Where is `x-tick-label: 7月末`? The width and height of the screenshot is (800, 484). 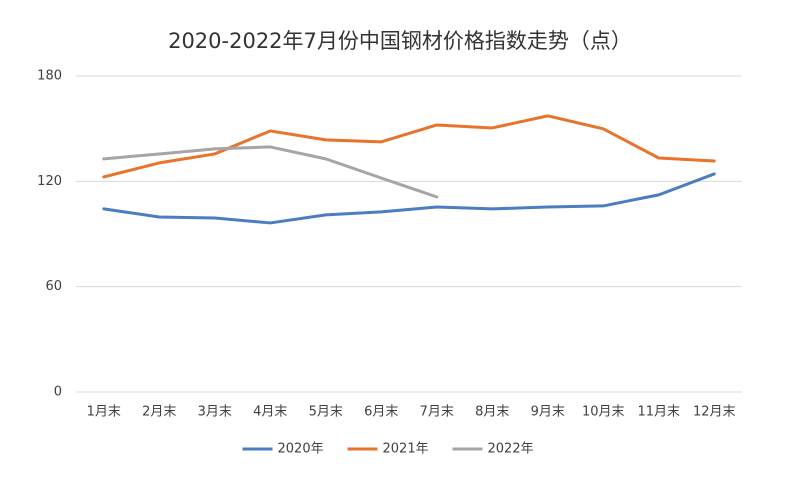 x-tick-label: 7月末 is located at coordinates (437, 412).